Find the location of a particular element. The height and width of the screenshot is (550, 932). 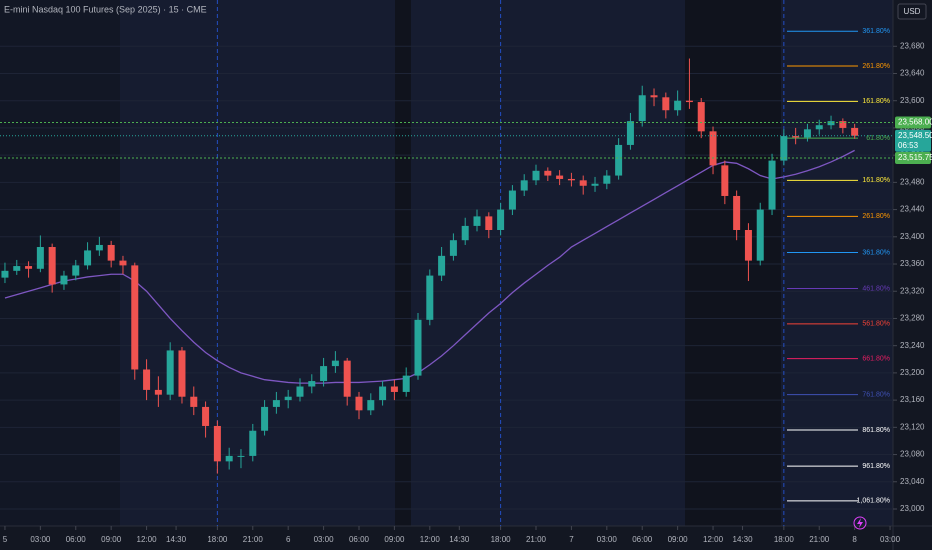

fib-label: 261.80% is located at coordinates (876, 216).